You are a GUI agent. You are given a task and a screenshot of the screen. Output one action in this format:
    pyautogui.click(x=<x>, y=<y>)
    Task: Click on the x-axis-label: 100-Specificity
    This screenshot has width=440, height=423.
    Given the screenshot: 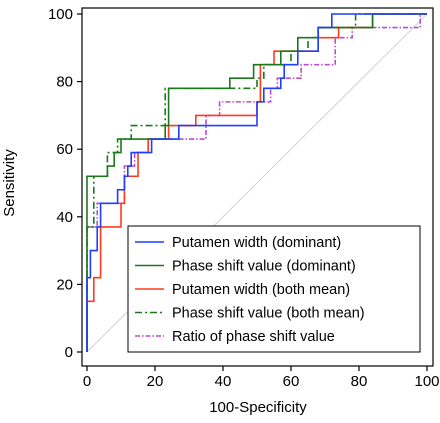 What is the action you would take?
    pyautogui.click(x=258, y=407)
    